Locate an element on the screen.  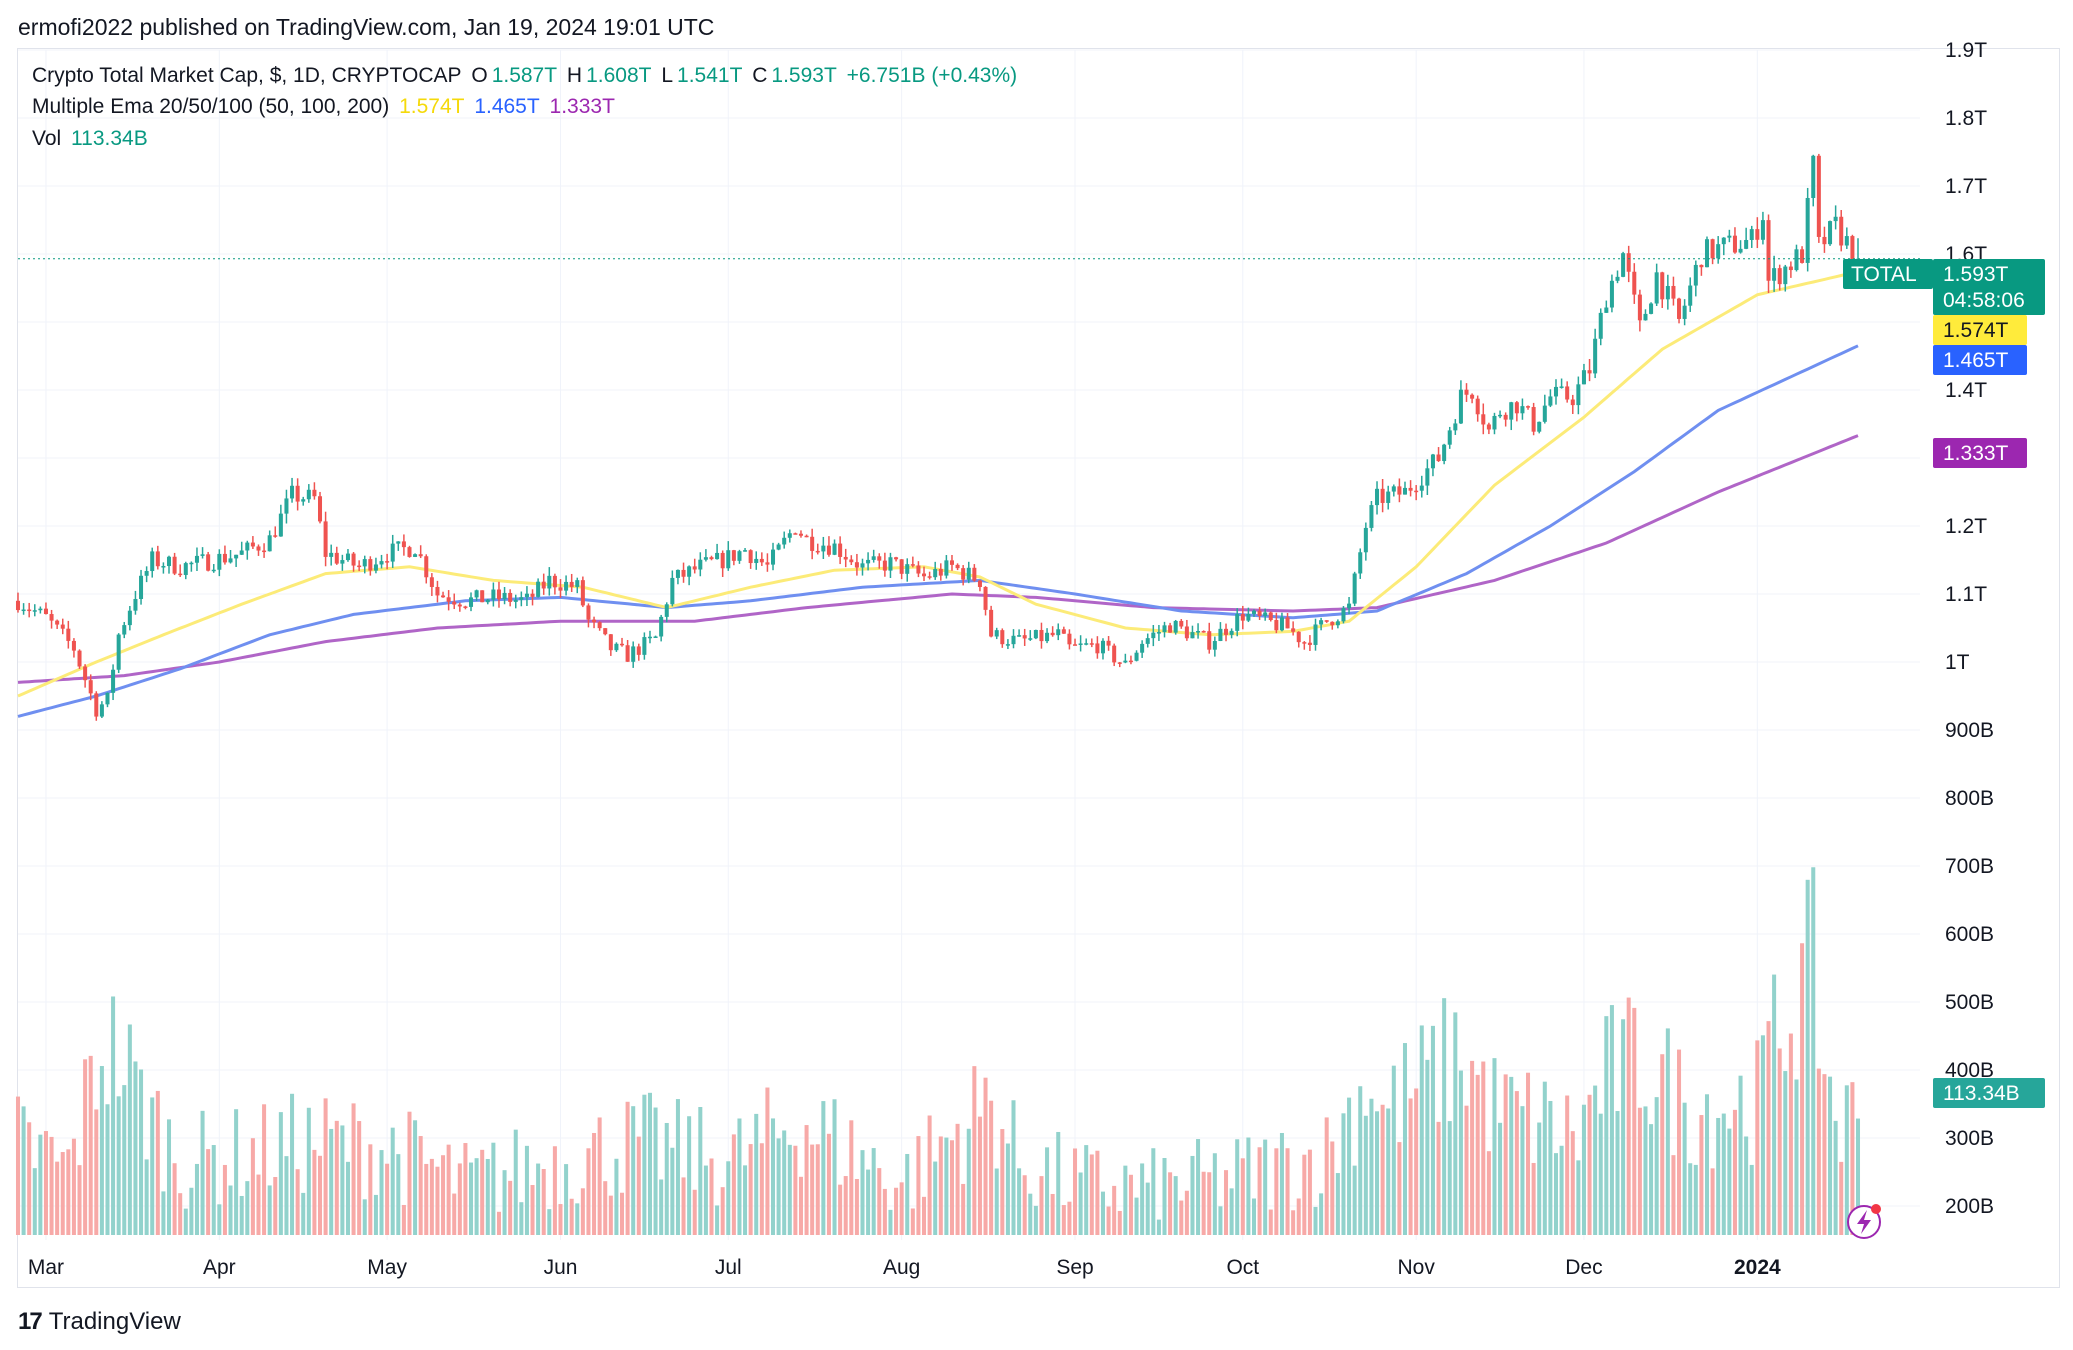
volume-badge is located at coordinates (1989, 1093).